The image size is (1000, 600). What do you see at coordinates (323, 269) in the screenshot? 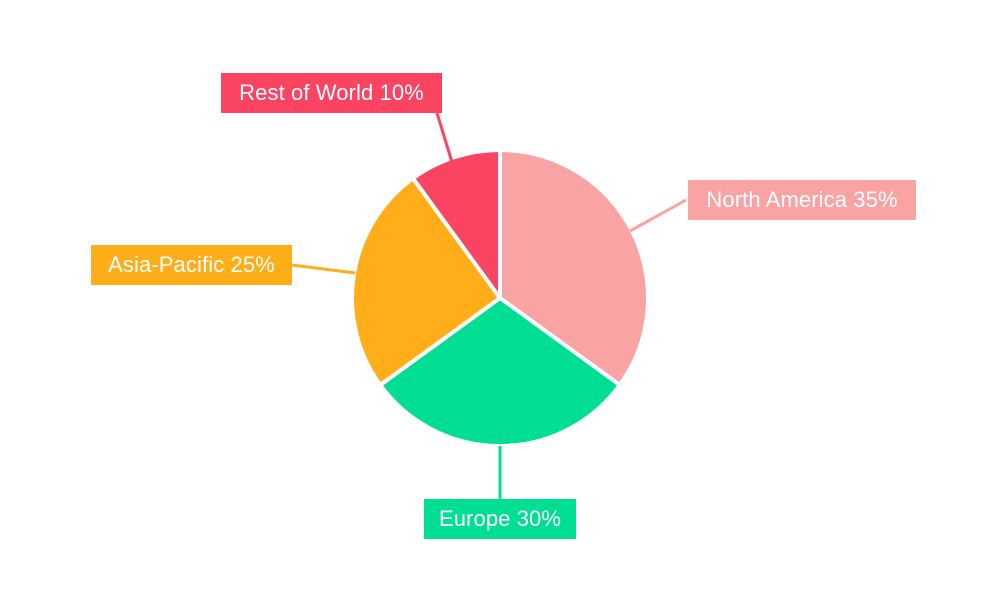
I see `leader-line-asia-pacific` at bounding box center [323, 269].